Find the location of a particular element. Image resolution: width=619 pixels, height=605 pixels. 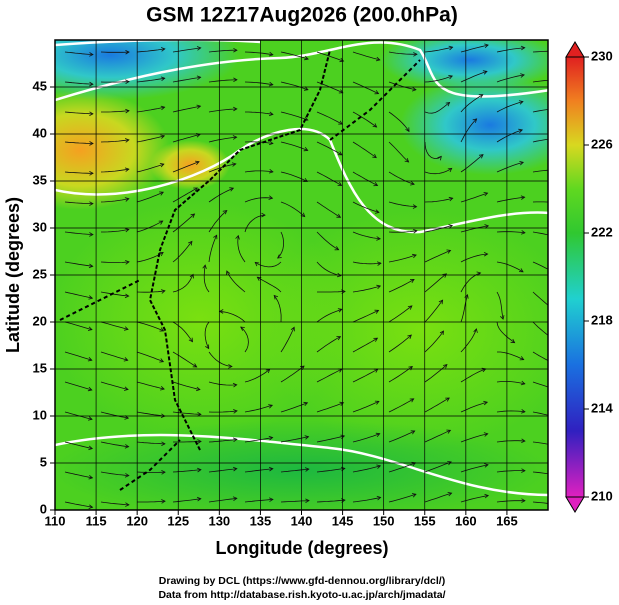

coastline is located at coordinates (120, 385).